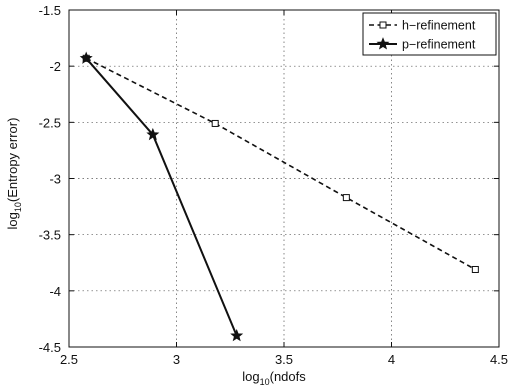 The width and height of the screenshot is (511, 392). What do you see at coordinates (391, 359) in the screenshot?
I see `x-tick-label: 4` at bounding box center [391, 359].